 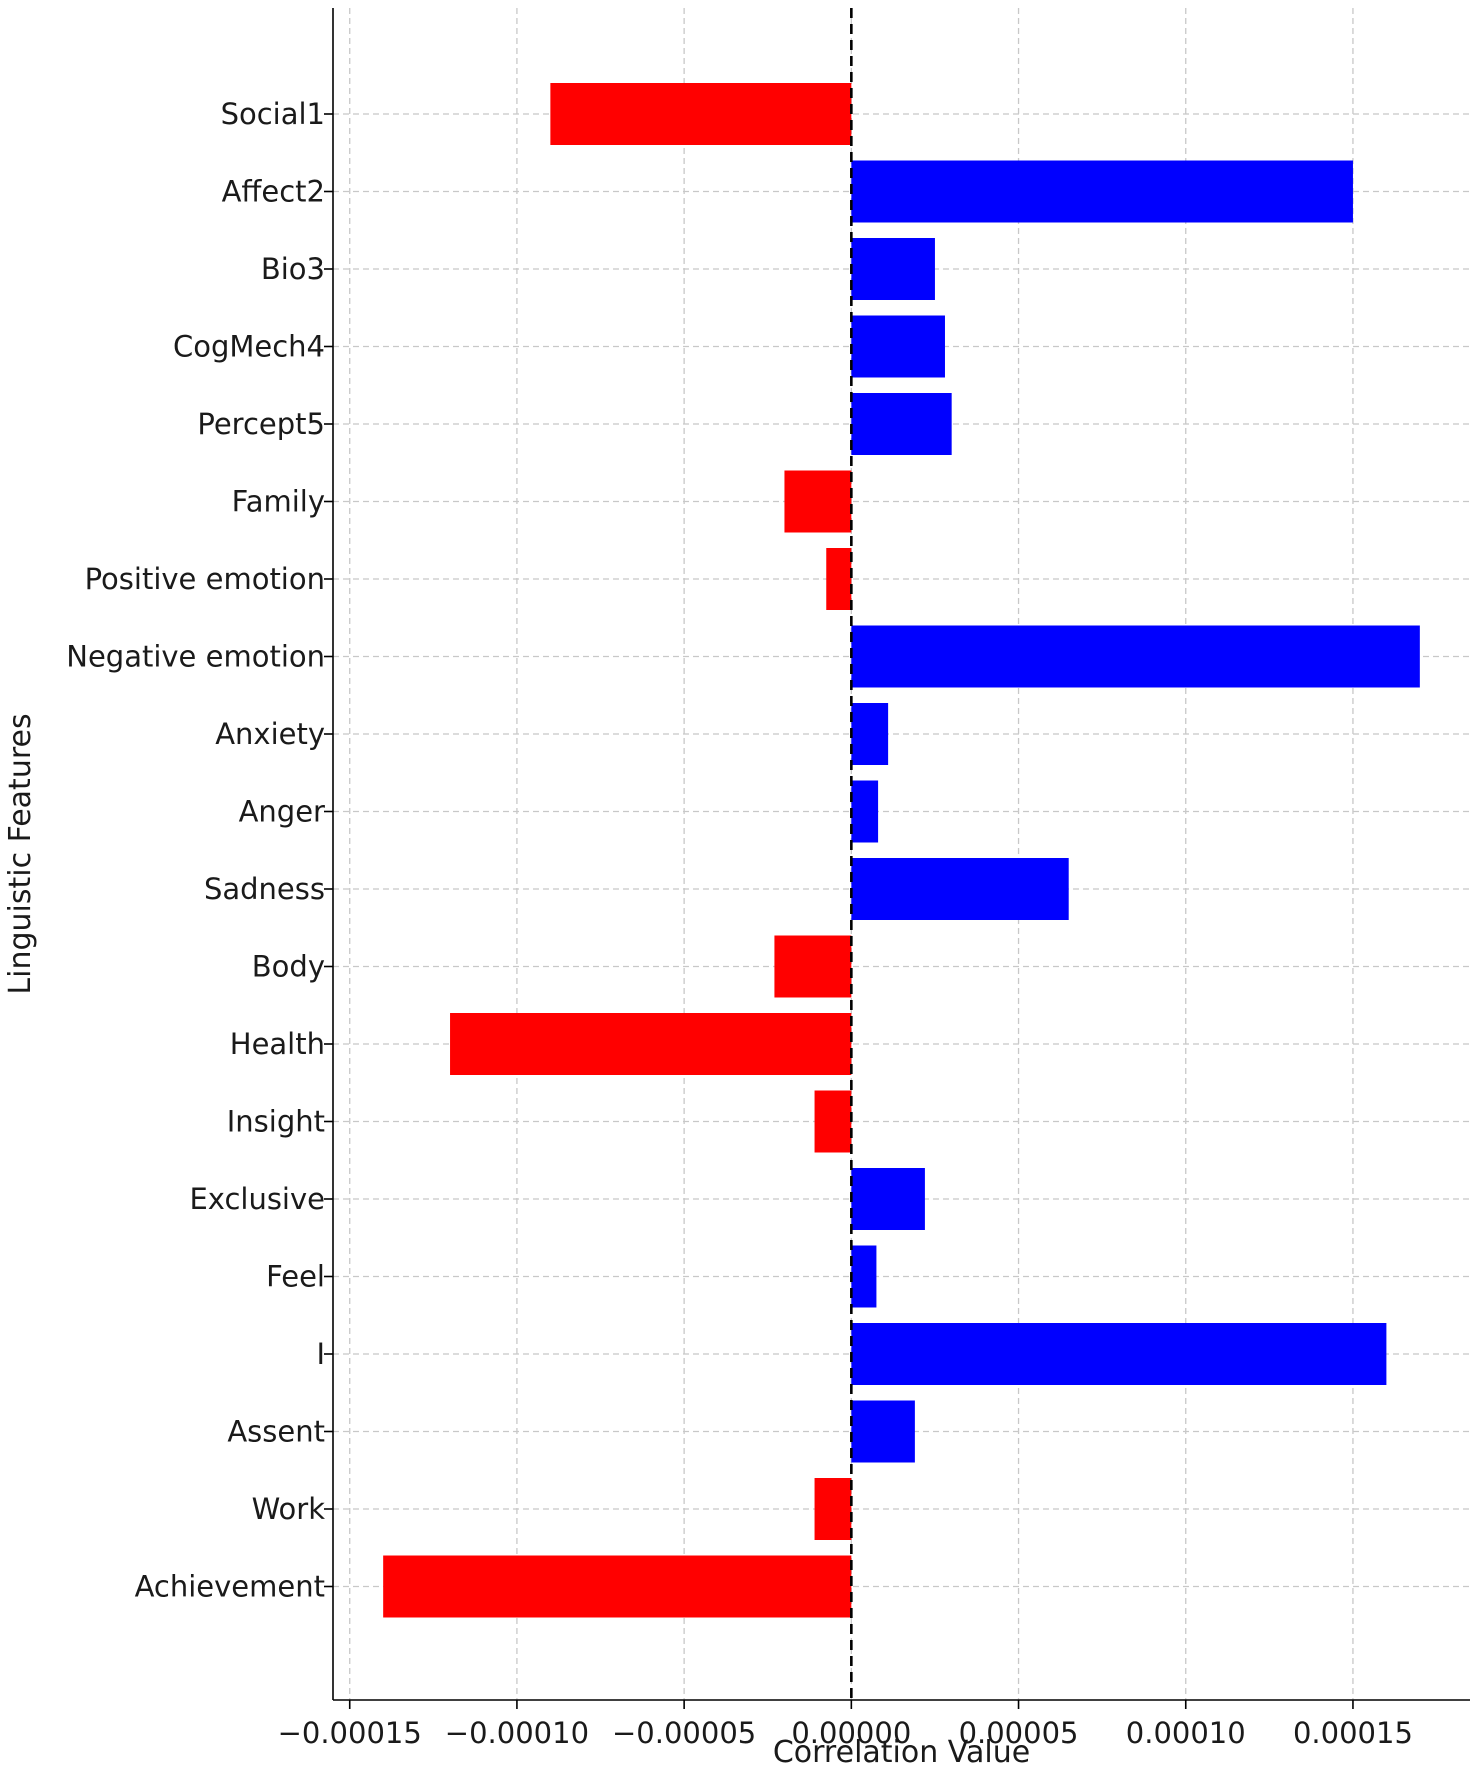 I want to click on x-tick-label: 0.00010, so click(x=1186, y=1733).